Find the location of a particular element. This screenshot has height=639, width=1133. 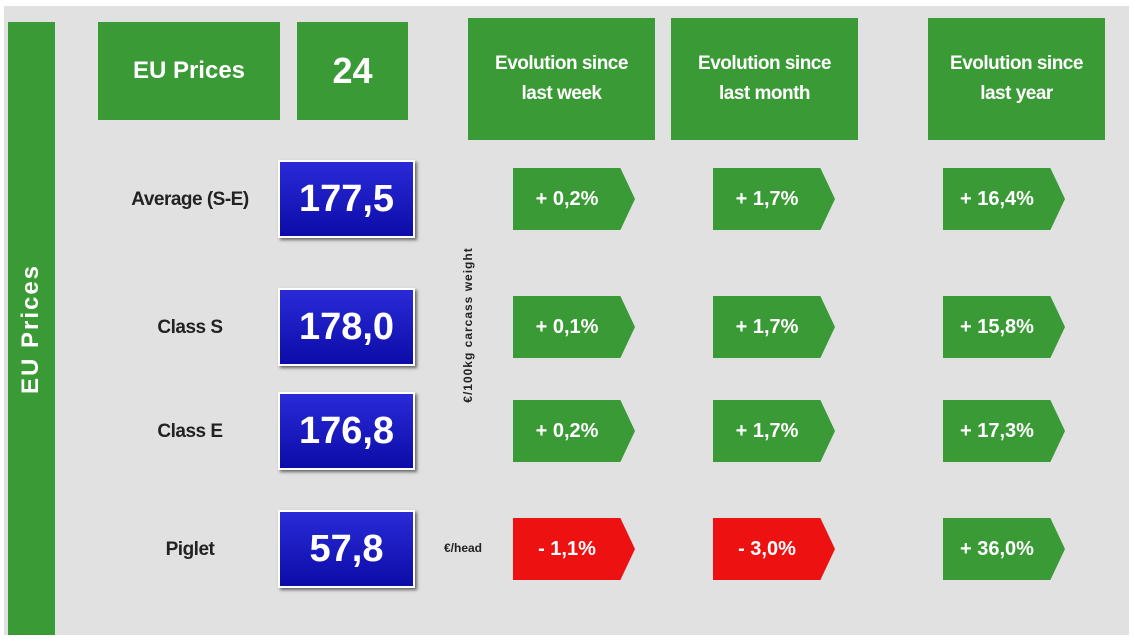

price-box: 176,8 is located at coordinates (346, 431).